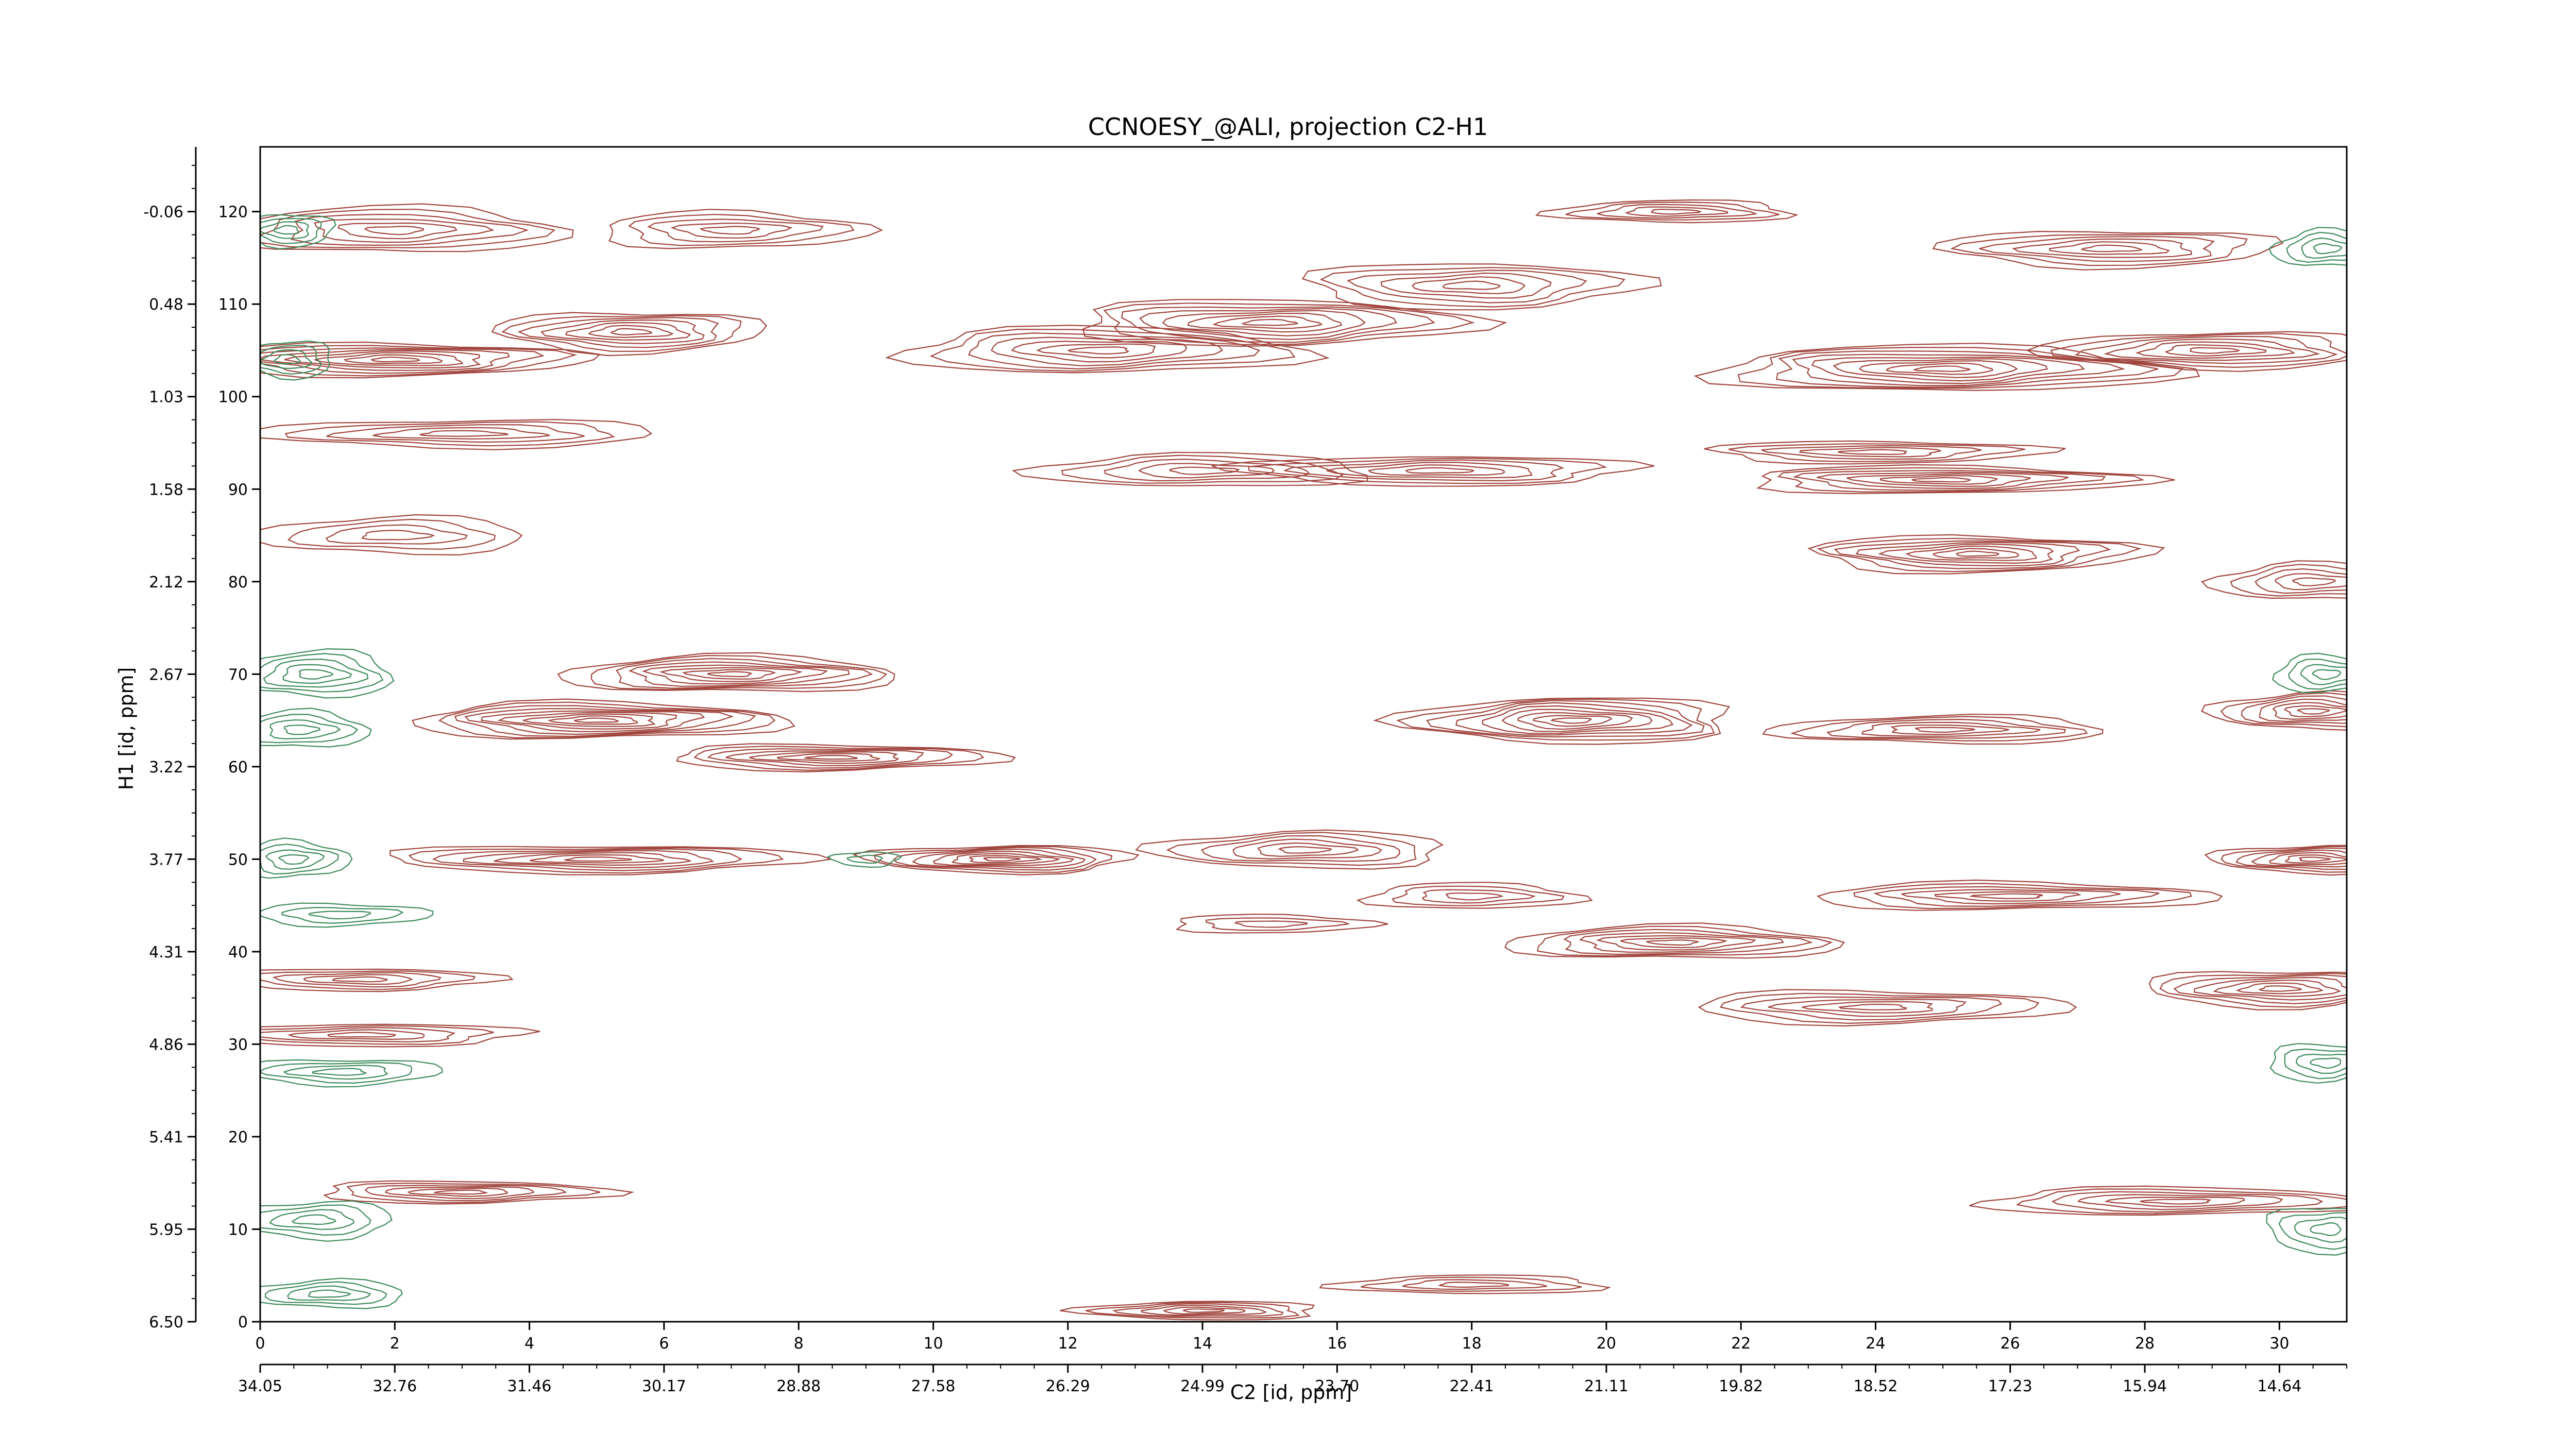 This screenshot has height=1449, width=2576. Describe the element at coordinates (166, 1322) in the screenshot. I see `y-ppm-tick-label: 6.50` at that location.